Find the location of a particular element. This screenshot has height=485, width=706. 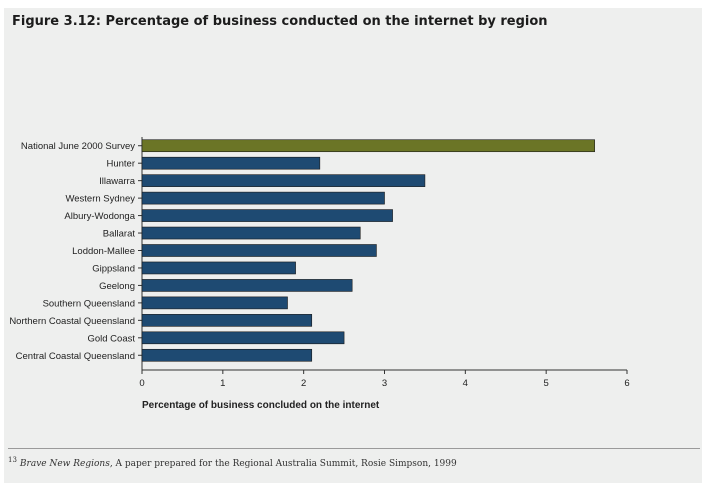

x-tick-label: 3 is located at coordinates (384, 383).